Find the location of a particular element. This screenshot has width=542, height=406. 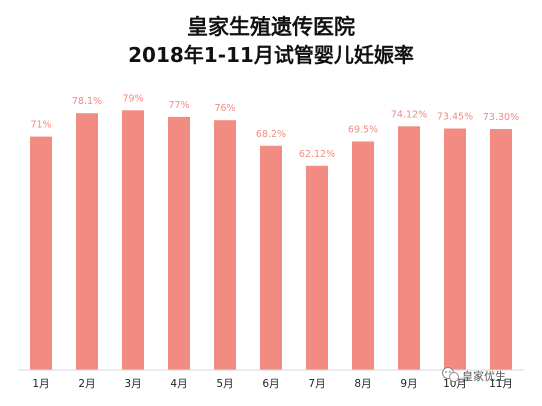

data-label-9: 74.12% is located at coordinates (409, 114).